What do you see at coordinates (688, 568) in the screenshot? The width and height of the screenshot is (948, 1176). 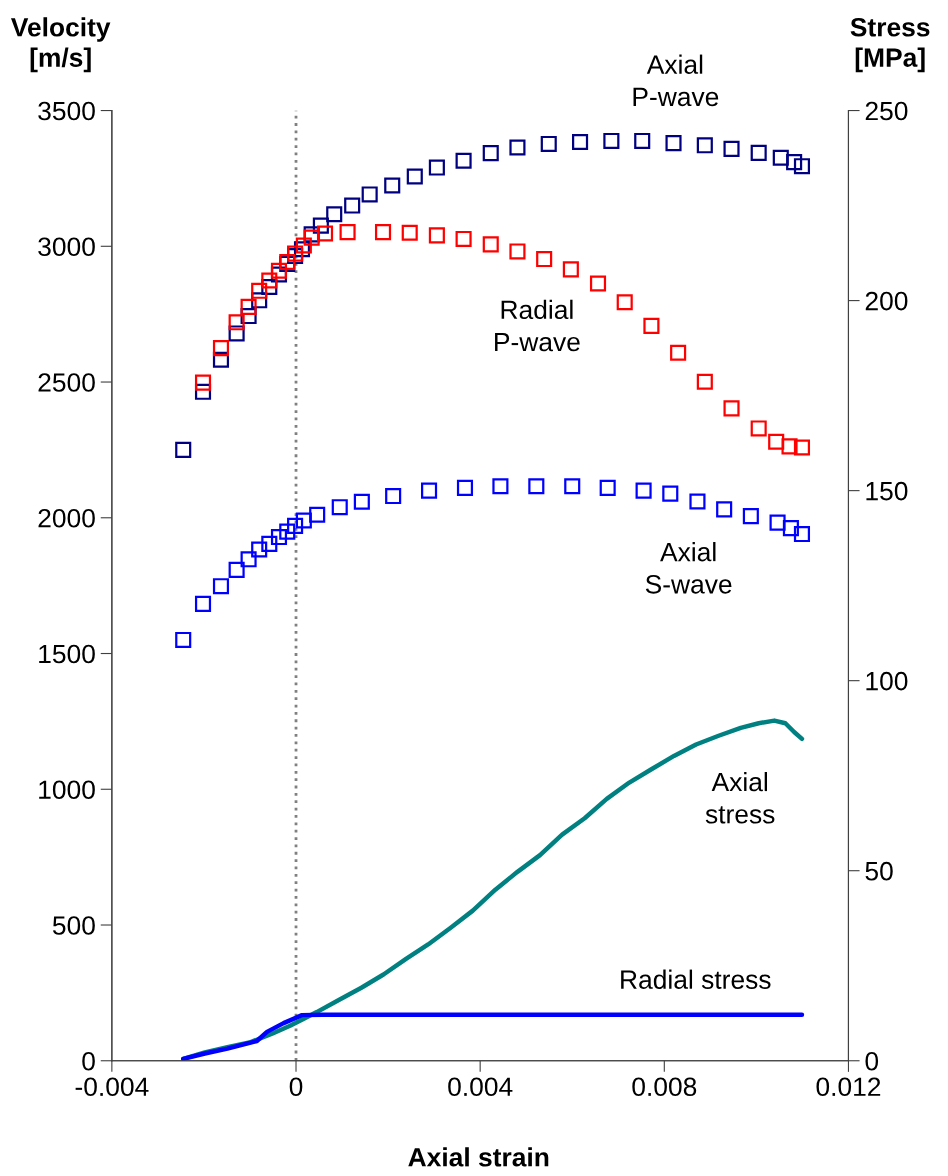 I see `series-label: Axial S-wave` at bounding box center [688, 568].